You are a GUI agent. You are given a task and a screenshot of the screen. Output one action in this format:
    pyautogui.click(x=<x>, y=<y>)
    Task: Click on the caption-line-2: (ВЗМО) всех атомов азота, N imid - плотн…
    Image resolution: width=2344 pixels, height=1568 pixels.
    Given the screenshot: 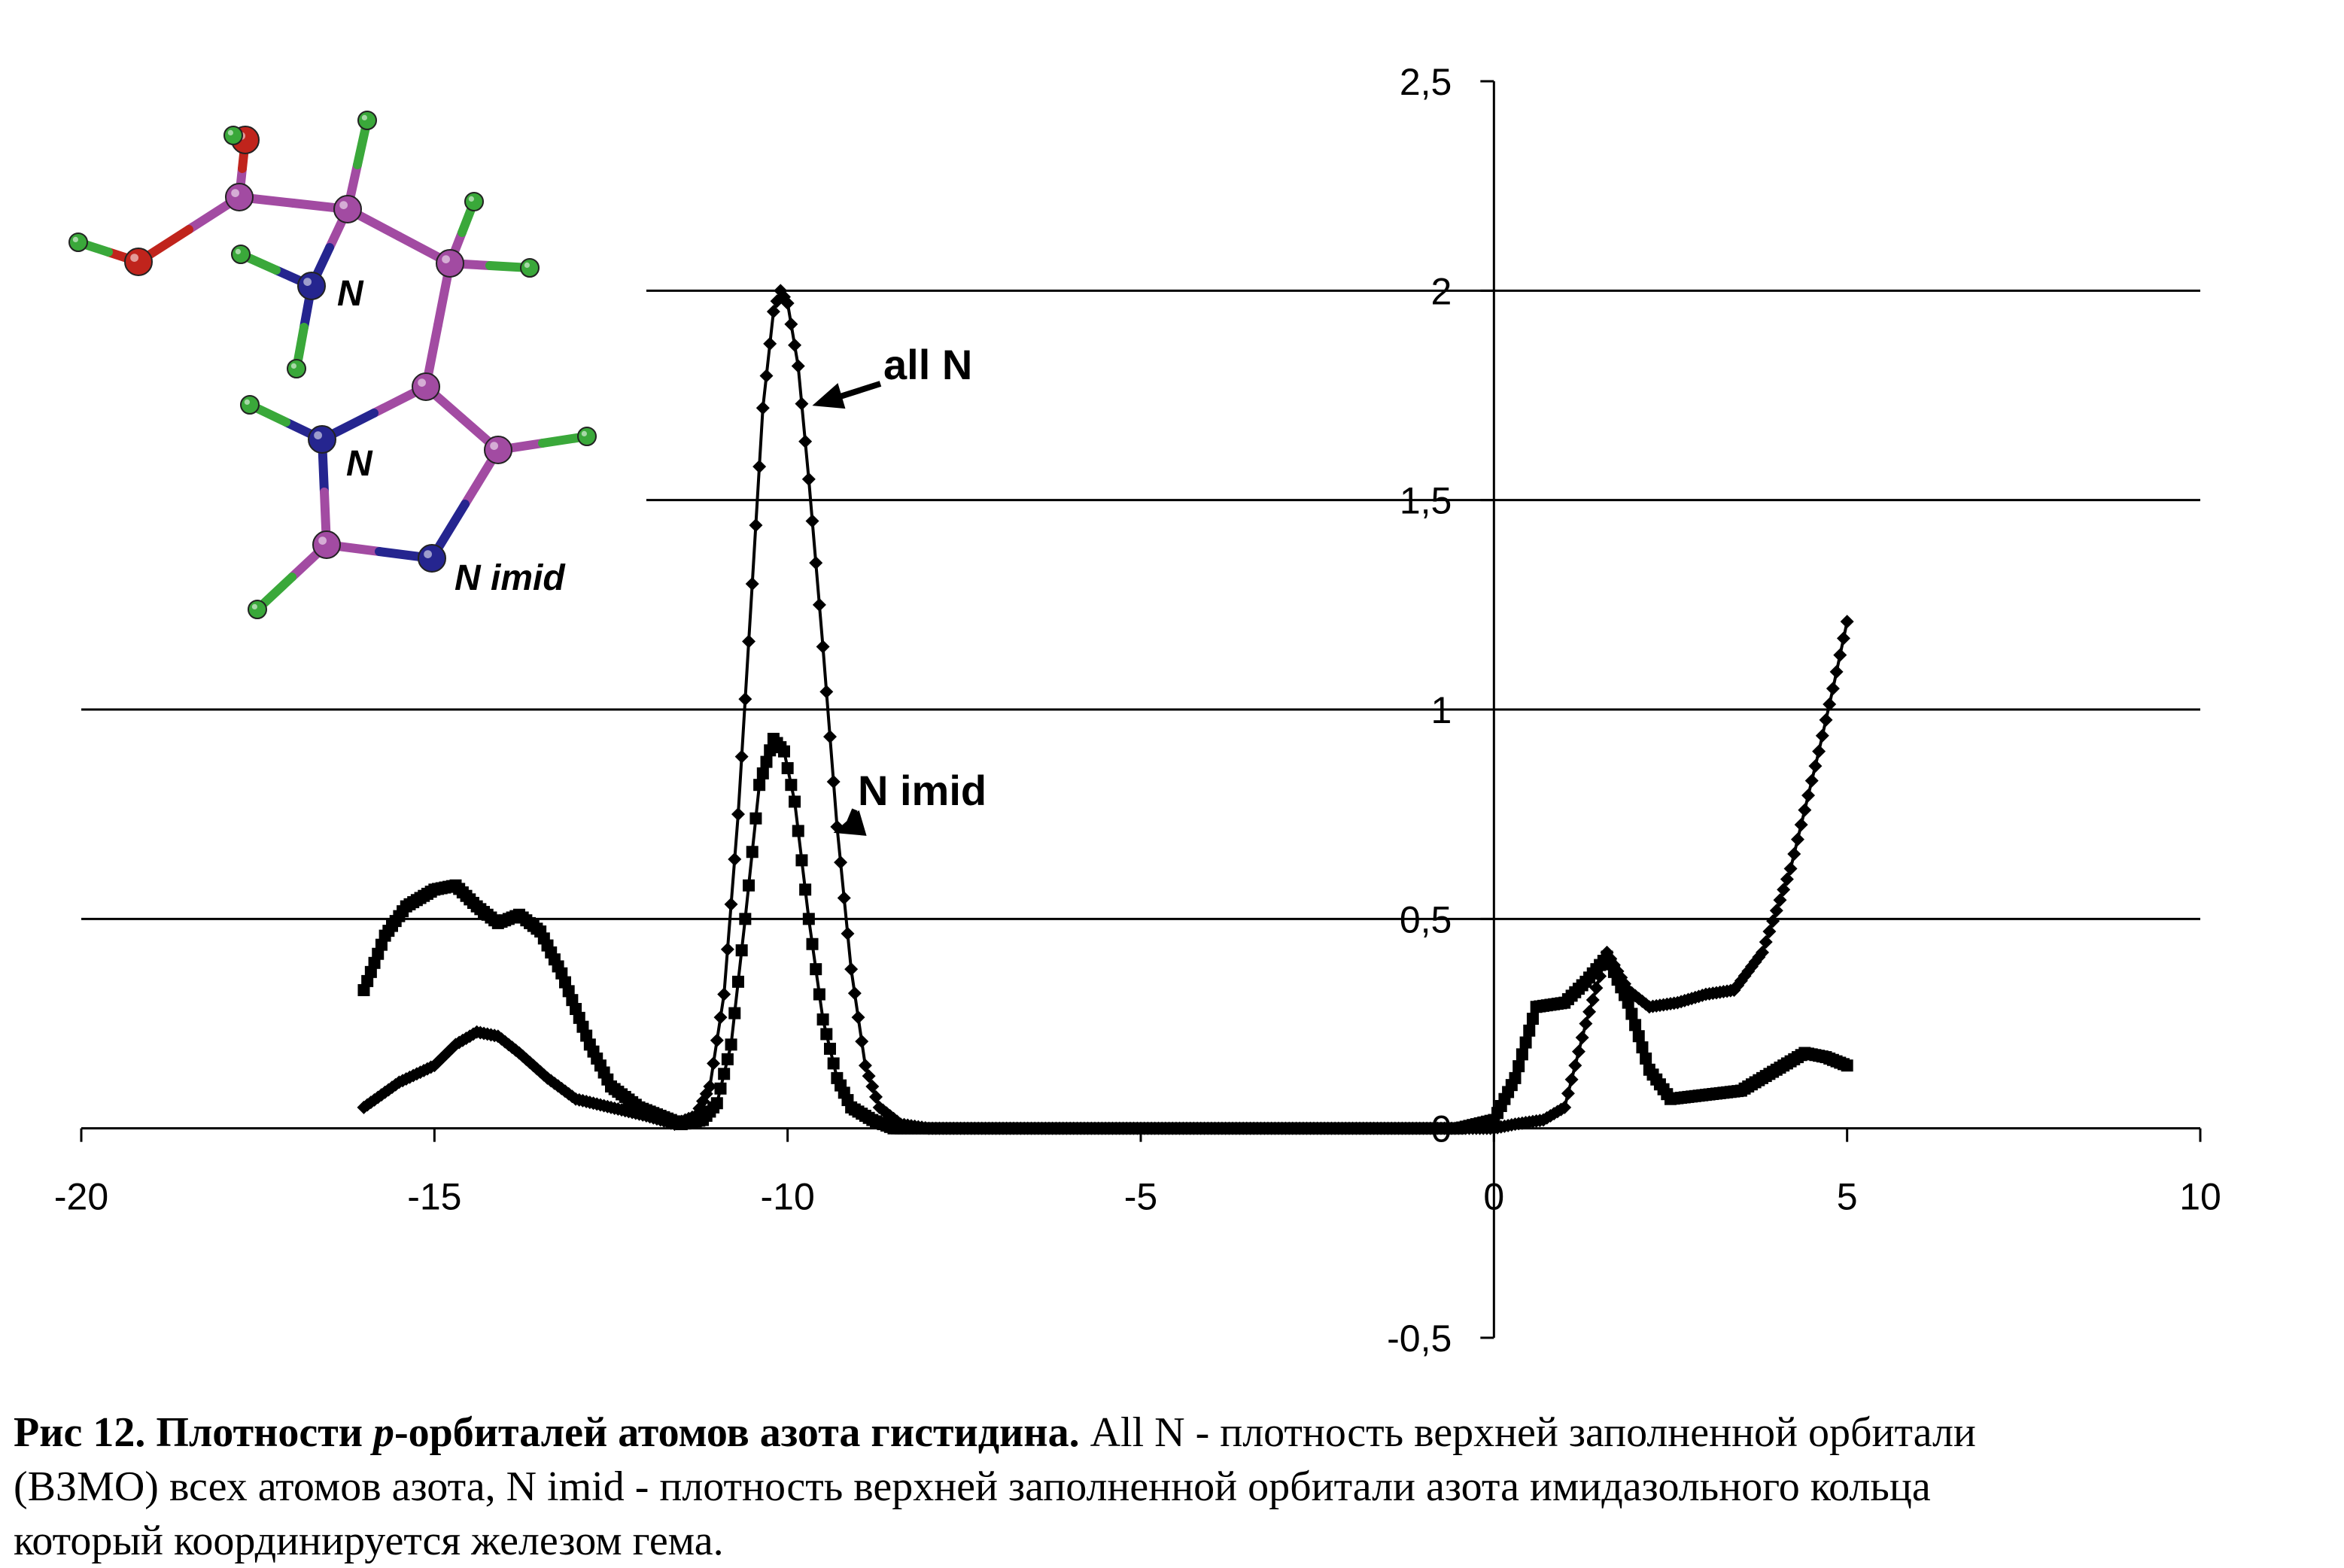 What is the action you would take?
    pyautogui.click(x=972, y=1486)
    